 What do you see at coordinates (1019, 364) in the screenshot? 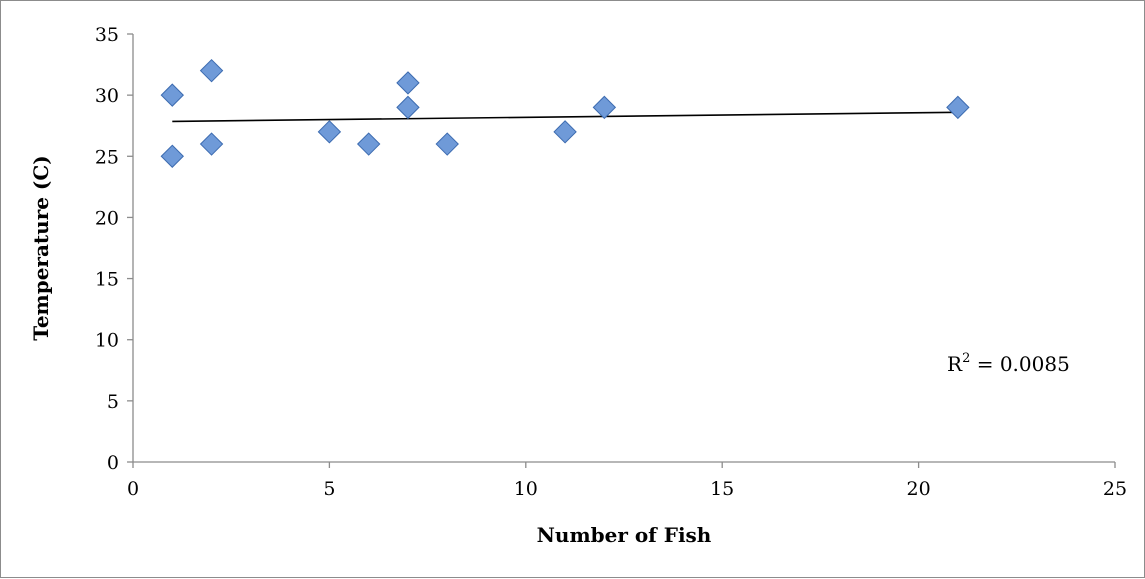
I see `r-squared-value: = 0.0085` at bounding box center [1019, 364].